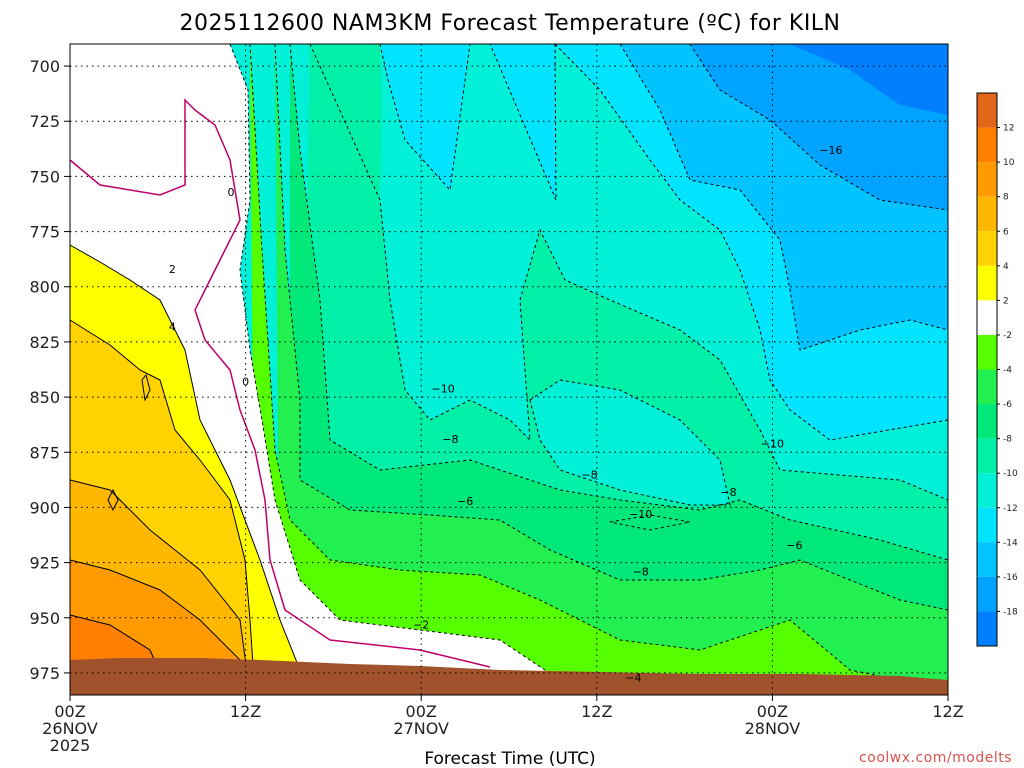  I want to click on y-tick-label: 775, so click(44, 232).